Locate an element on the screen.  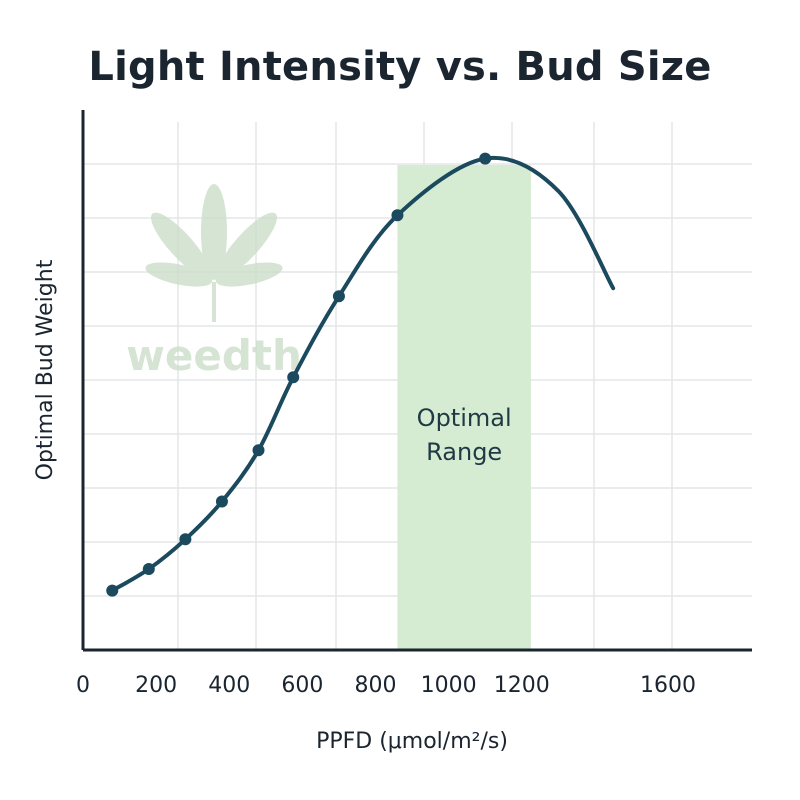
x-tick-label: 600 is located at coordinates (302, 685).